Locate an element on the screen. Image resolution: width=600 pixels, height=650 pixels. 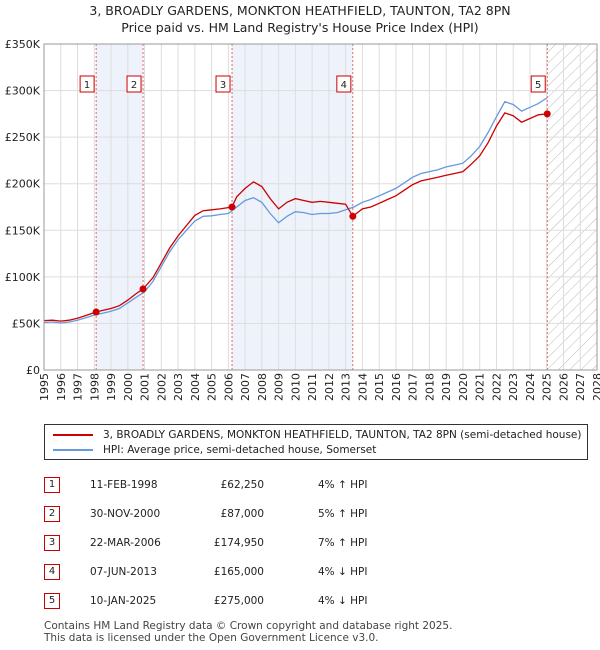
row-price: £62,250 is located at coordinates (242, 485).